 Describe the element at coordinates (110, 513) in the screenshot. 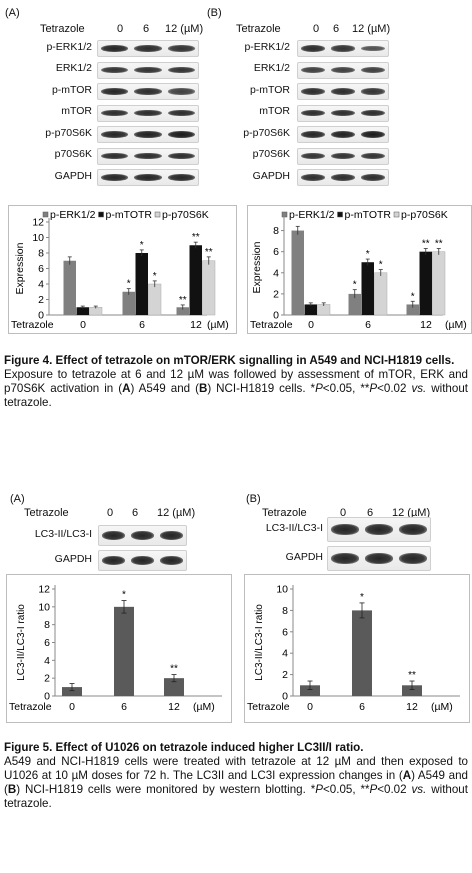

I see `fig5-a-dose-0: 0` at that location.